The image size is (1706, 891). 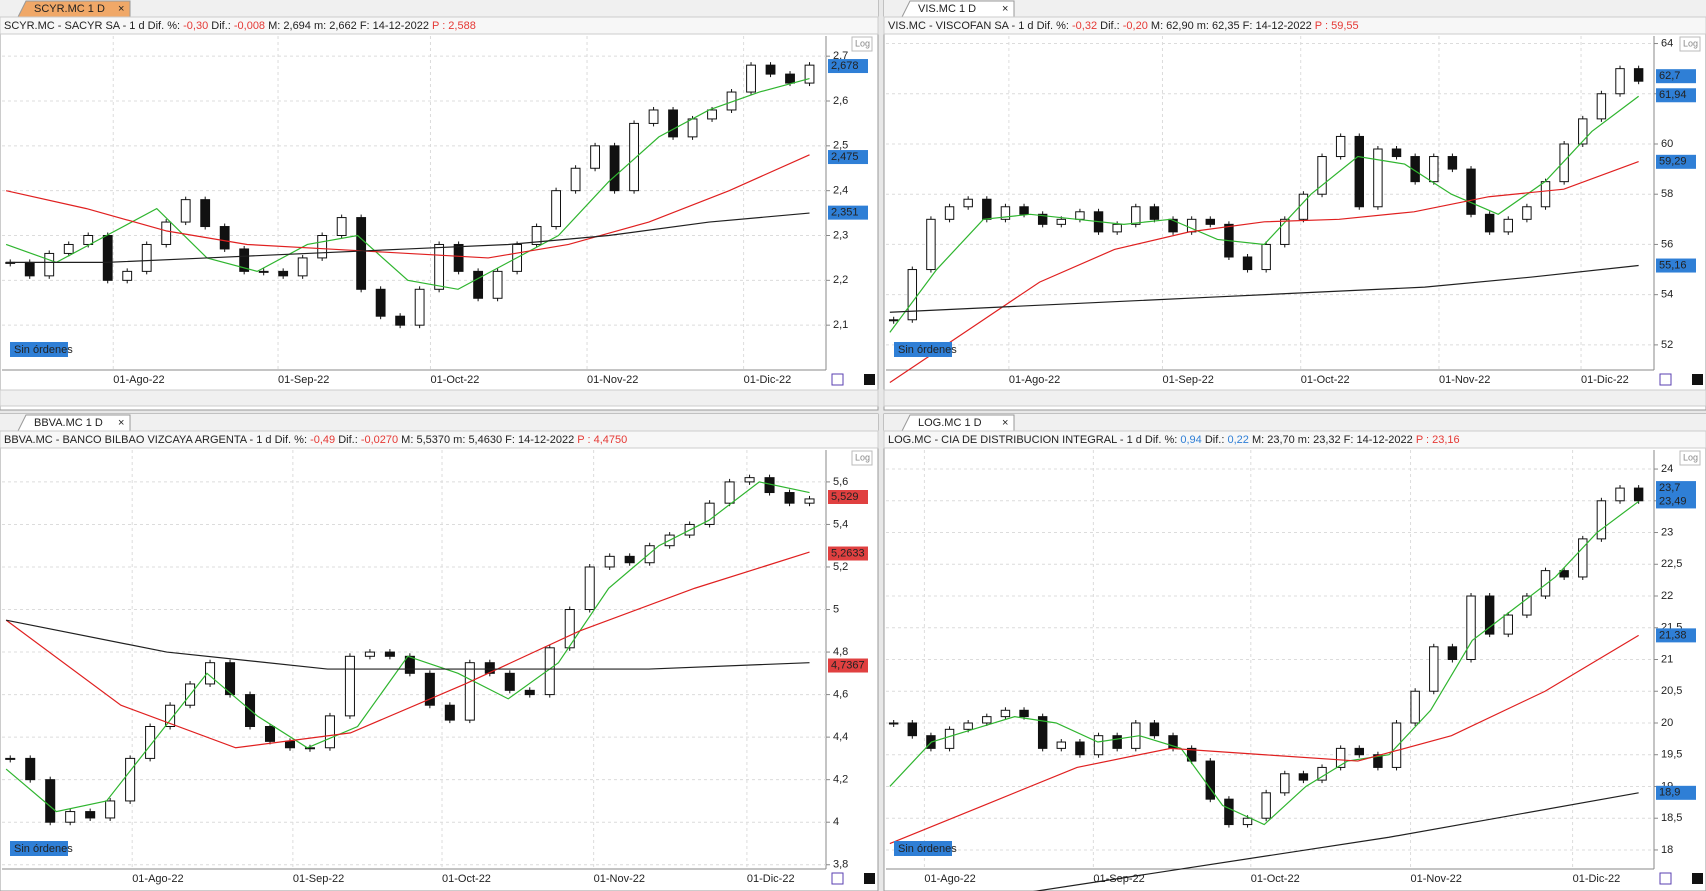 What do you see at coordinates (130, 440) in the screenshot?
I see `header-part: BBVA.MC - BANCO BILBAO VIZCAYA ARGENTA -` at bounding box center [130, 440].